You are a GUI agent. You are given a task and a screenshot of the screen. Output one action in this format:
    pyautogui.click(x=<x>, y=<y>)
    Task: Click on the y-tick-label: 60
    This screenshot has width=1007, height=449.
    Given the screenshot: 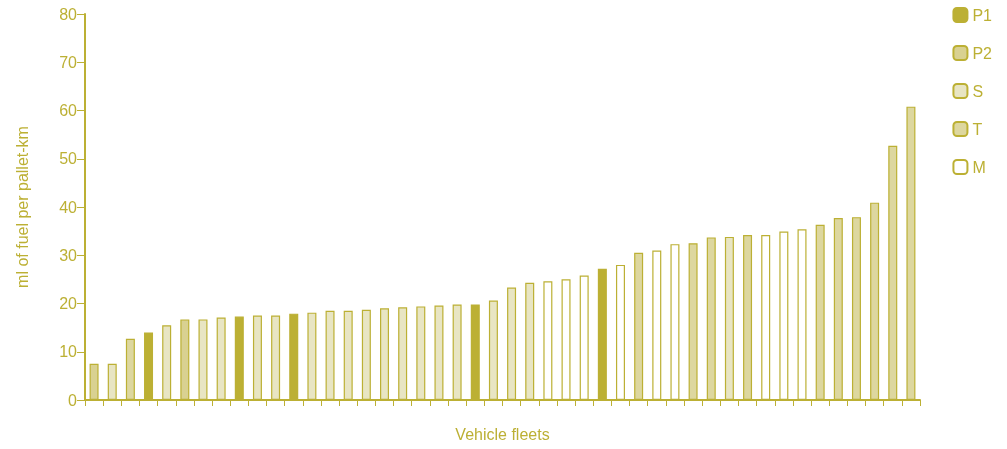 What is the action you would take?
    pyautogui.click(x=68, y=110)
    